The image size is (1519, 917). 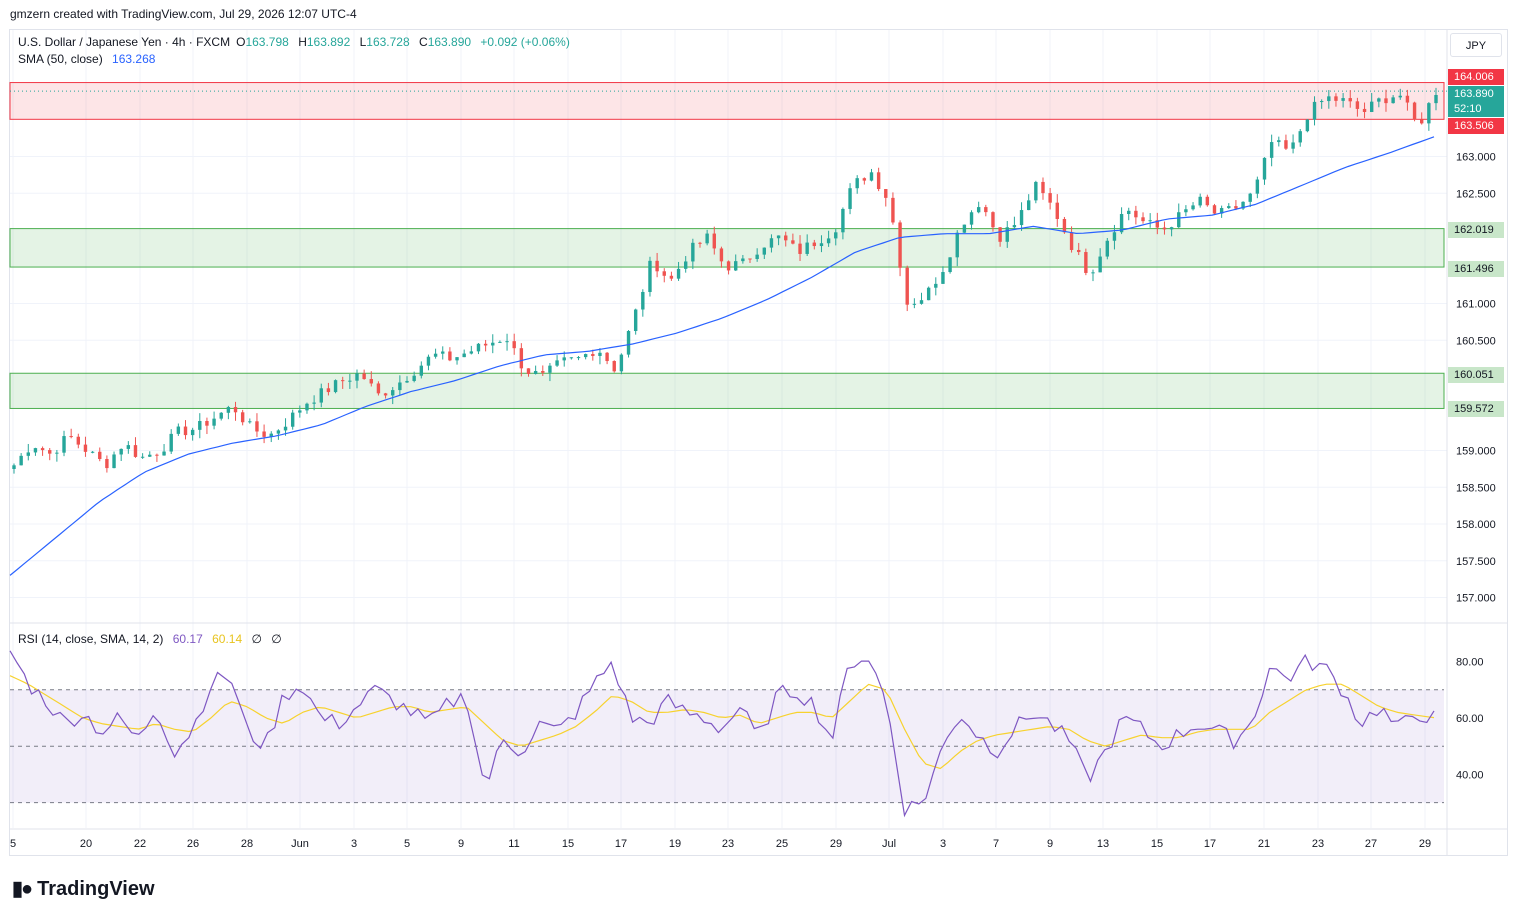 What do you see at coordinates (407, 844) in the screenshot?
I see `x-tick-label: 5` at bounding box center [407, 844].